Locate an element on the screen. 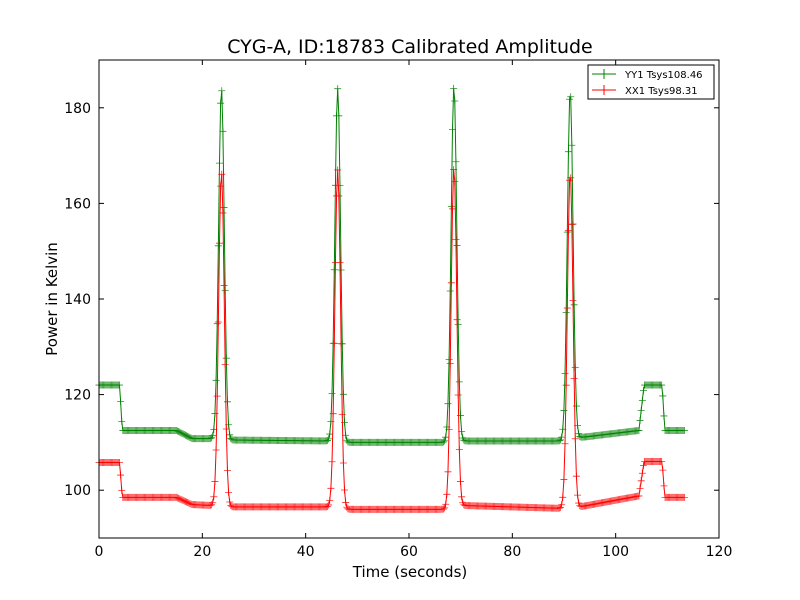 The width and height of the screenshot is (800, 600). x-tick-label: 100 is located at coordinates (615, 552).